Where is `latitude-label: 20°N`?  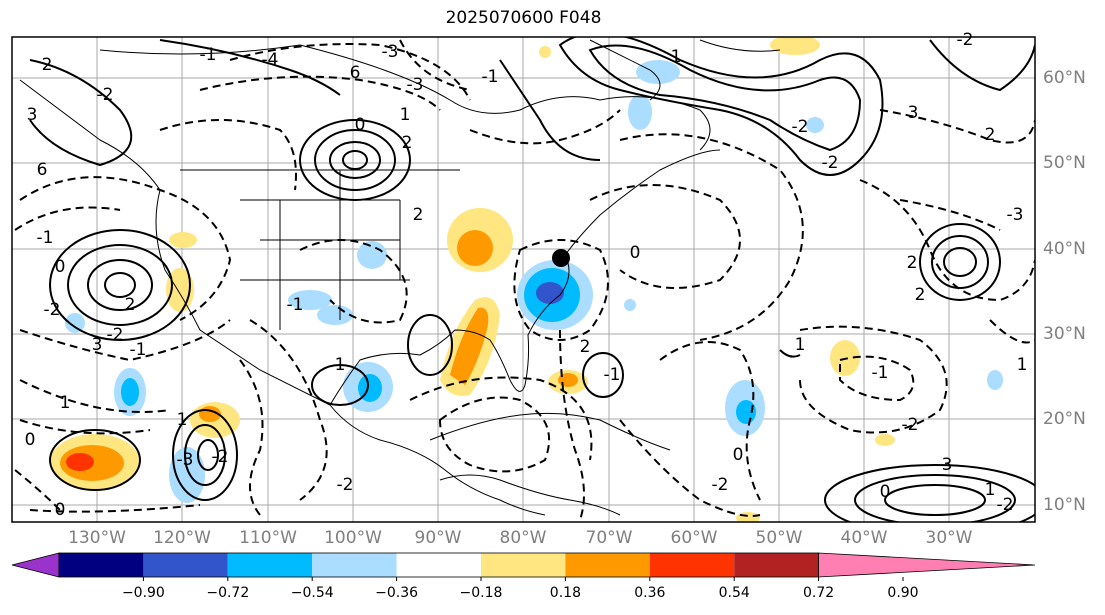
latitude-label: 20°N is located at coordinates (1064, 419).